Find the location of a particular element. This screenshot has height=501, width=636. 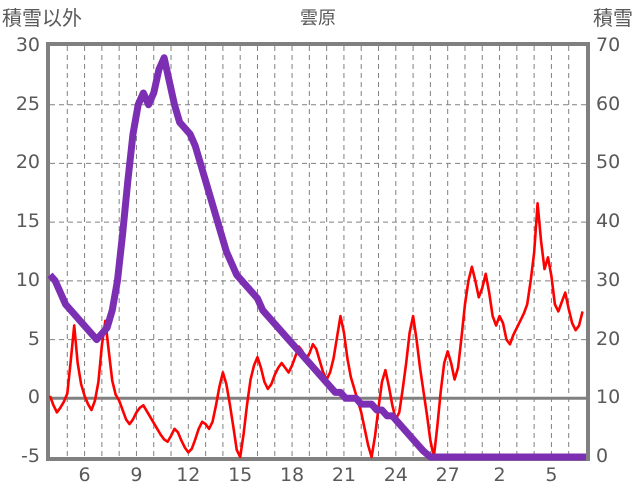

x-tick-5: 5 is located at coordinates (551, 475).